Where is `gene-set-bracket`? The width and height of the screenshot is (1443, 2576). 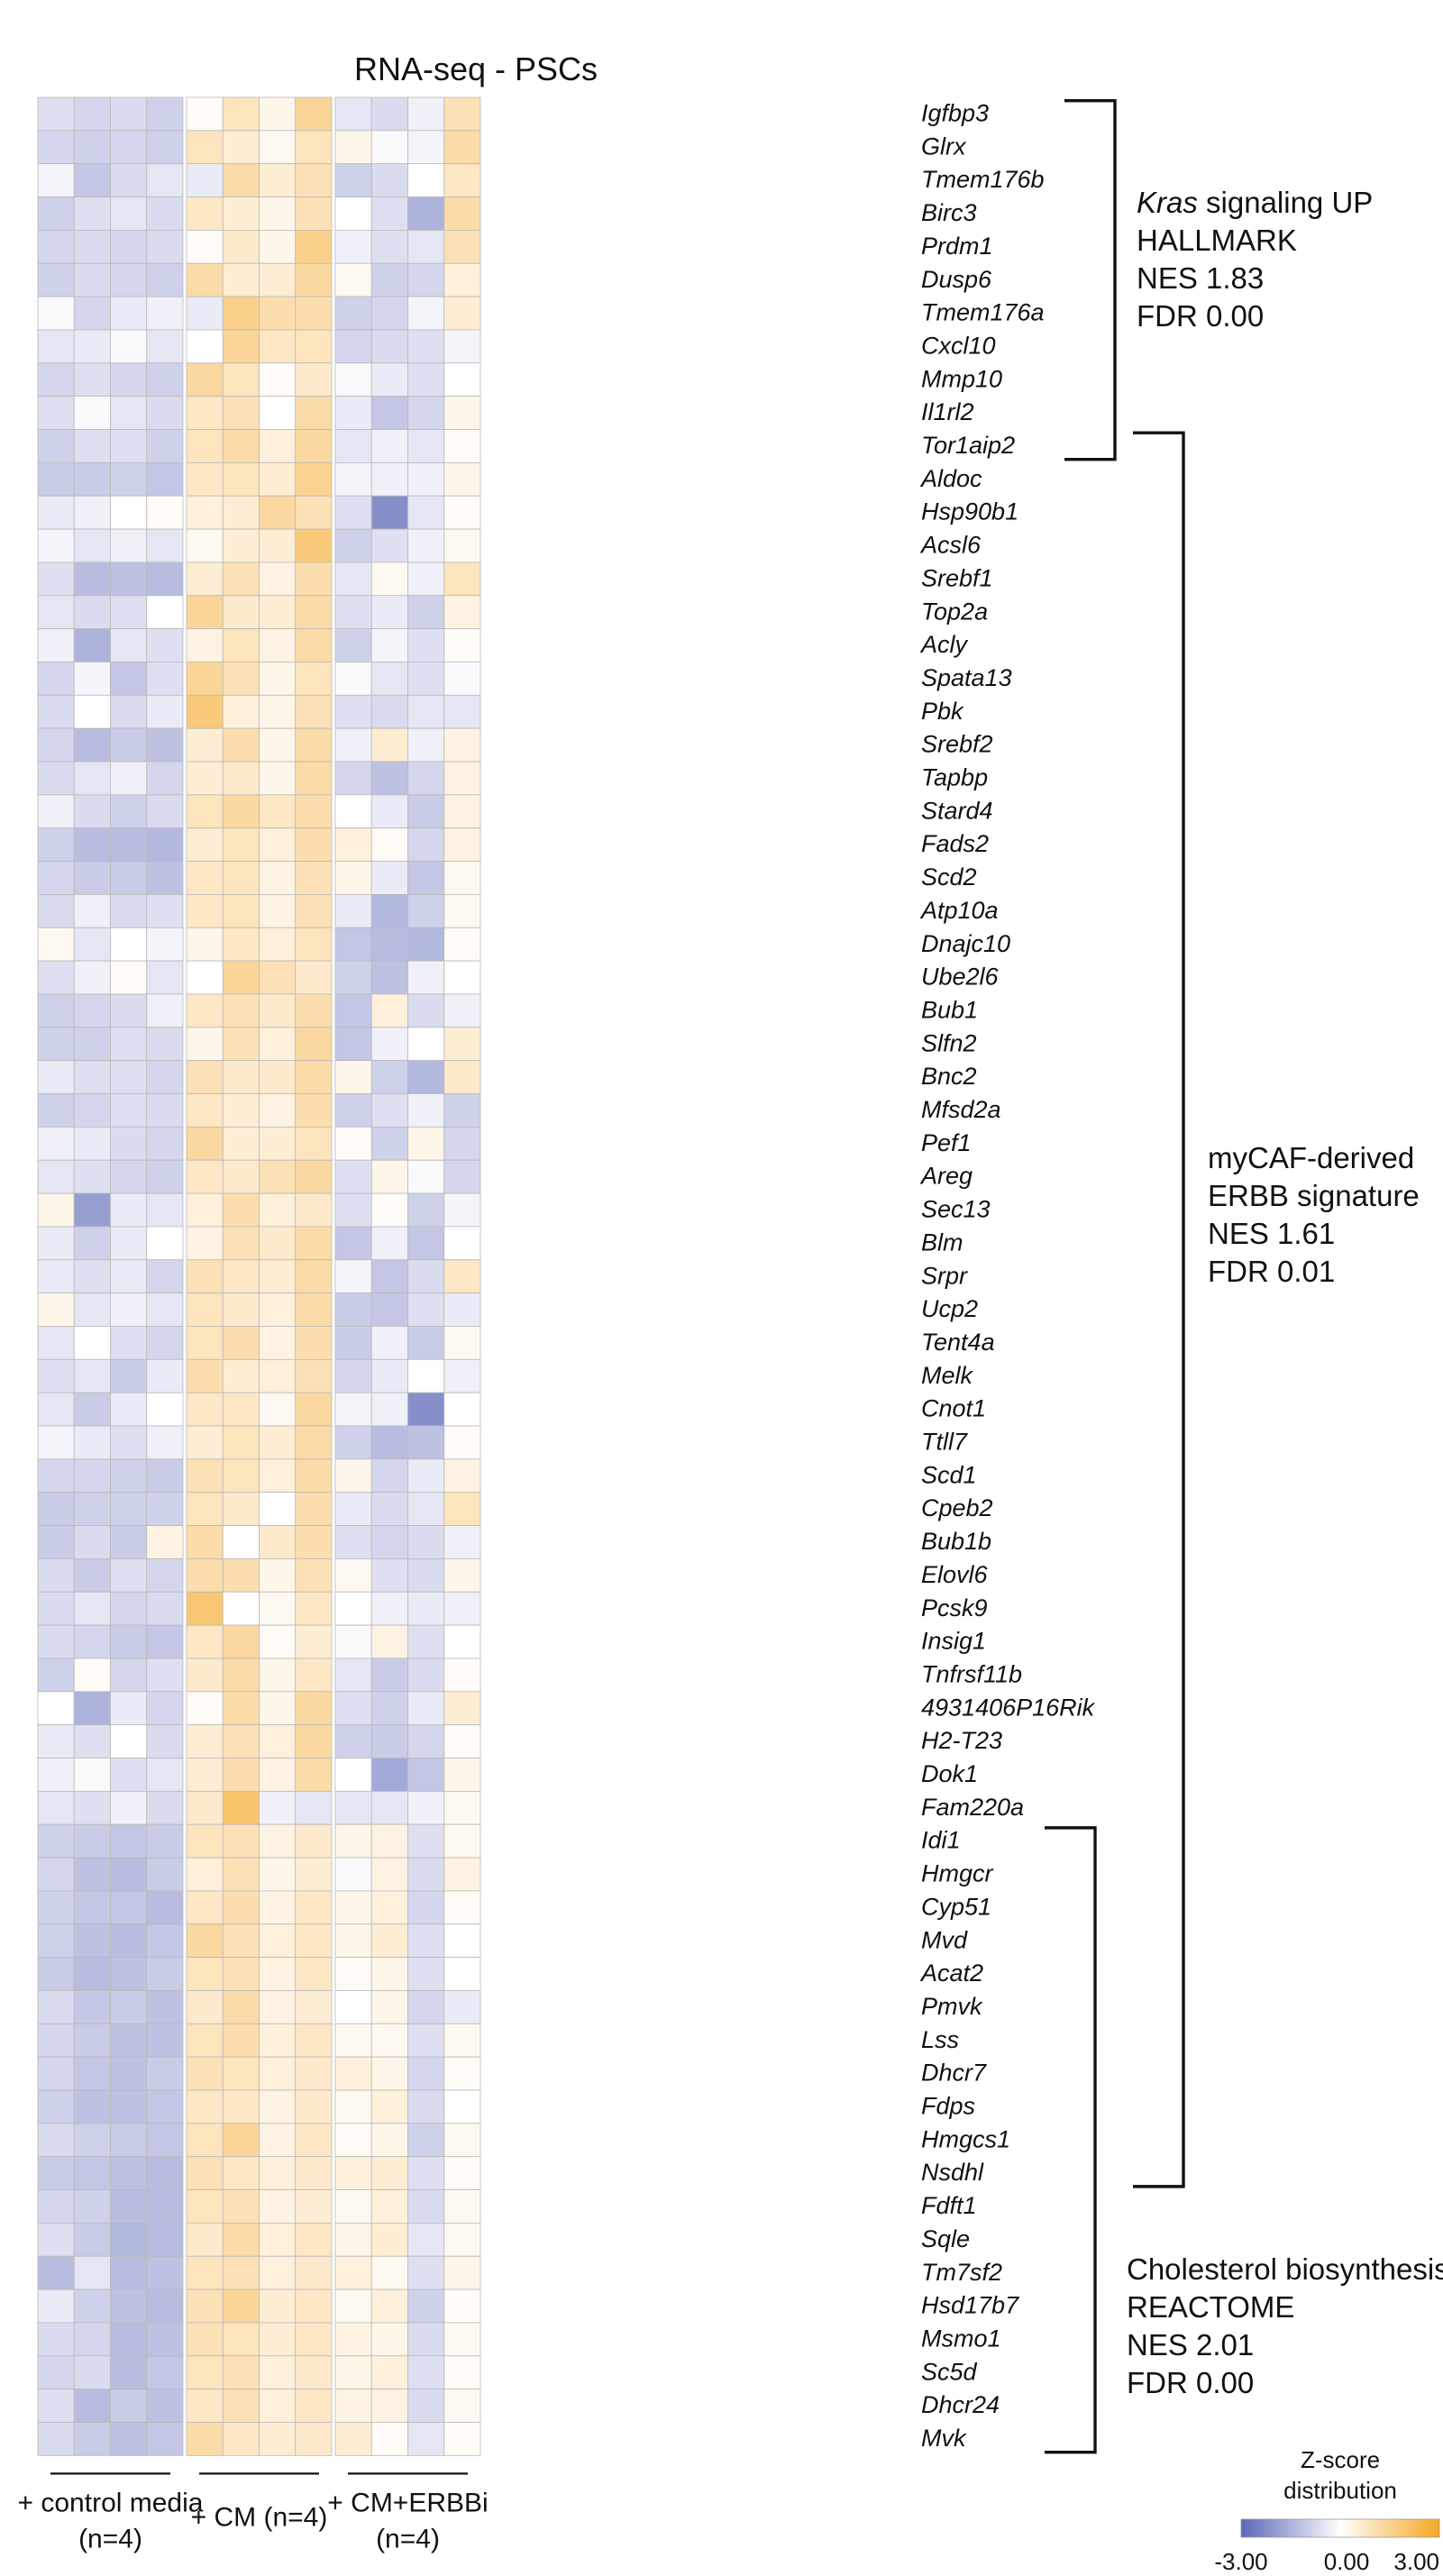 gene-set-bracket is located at coordinates (1158, 1310).